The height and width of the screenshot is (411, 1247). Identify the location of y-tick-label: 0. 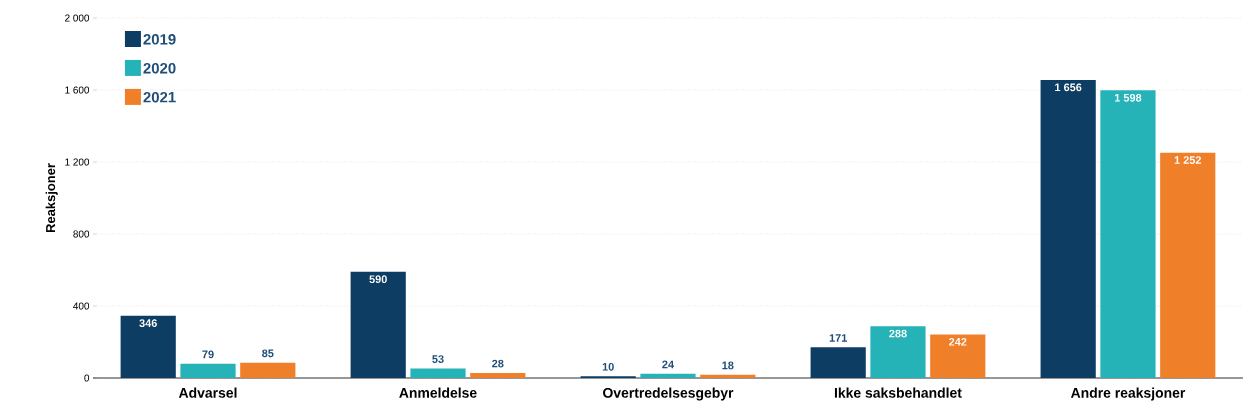
(87, 378).